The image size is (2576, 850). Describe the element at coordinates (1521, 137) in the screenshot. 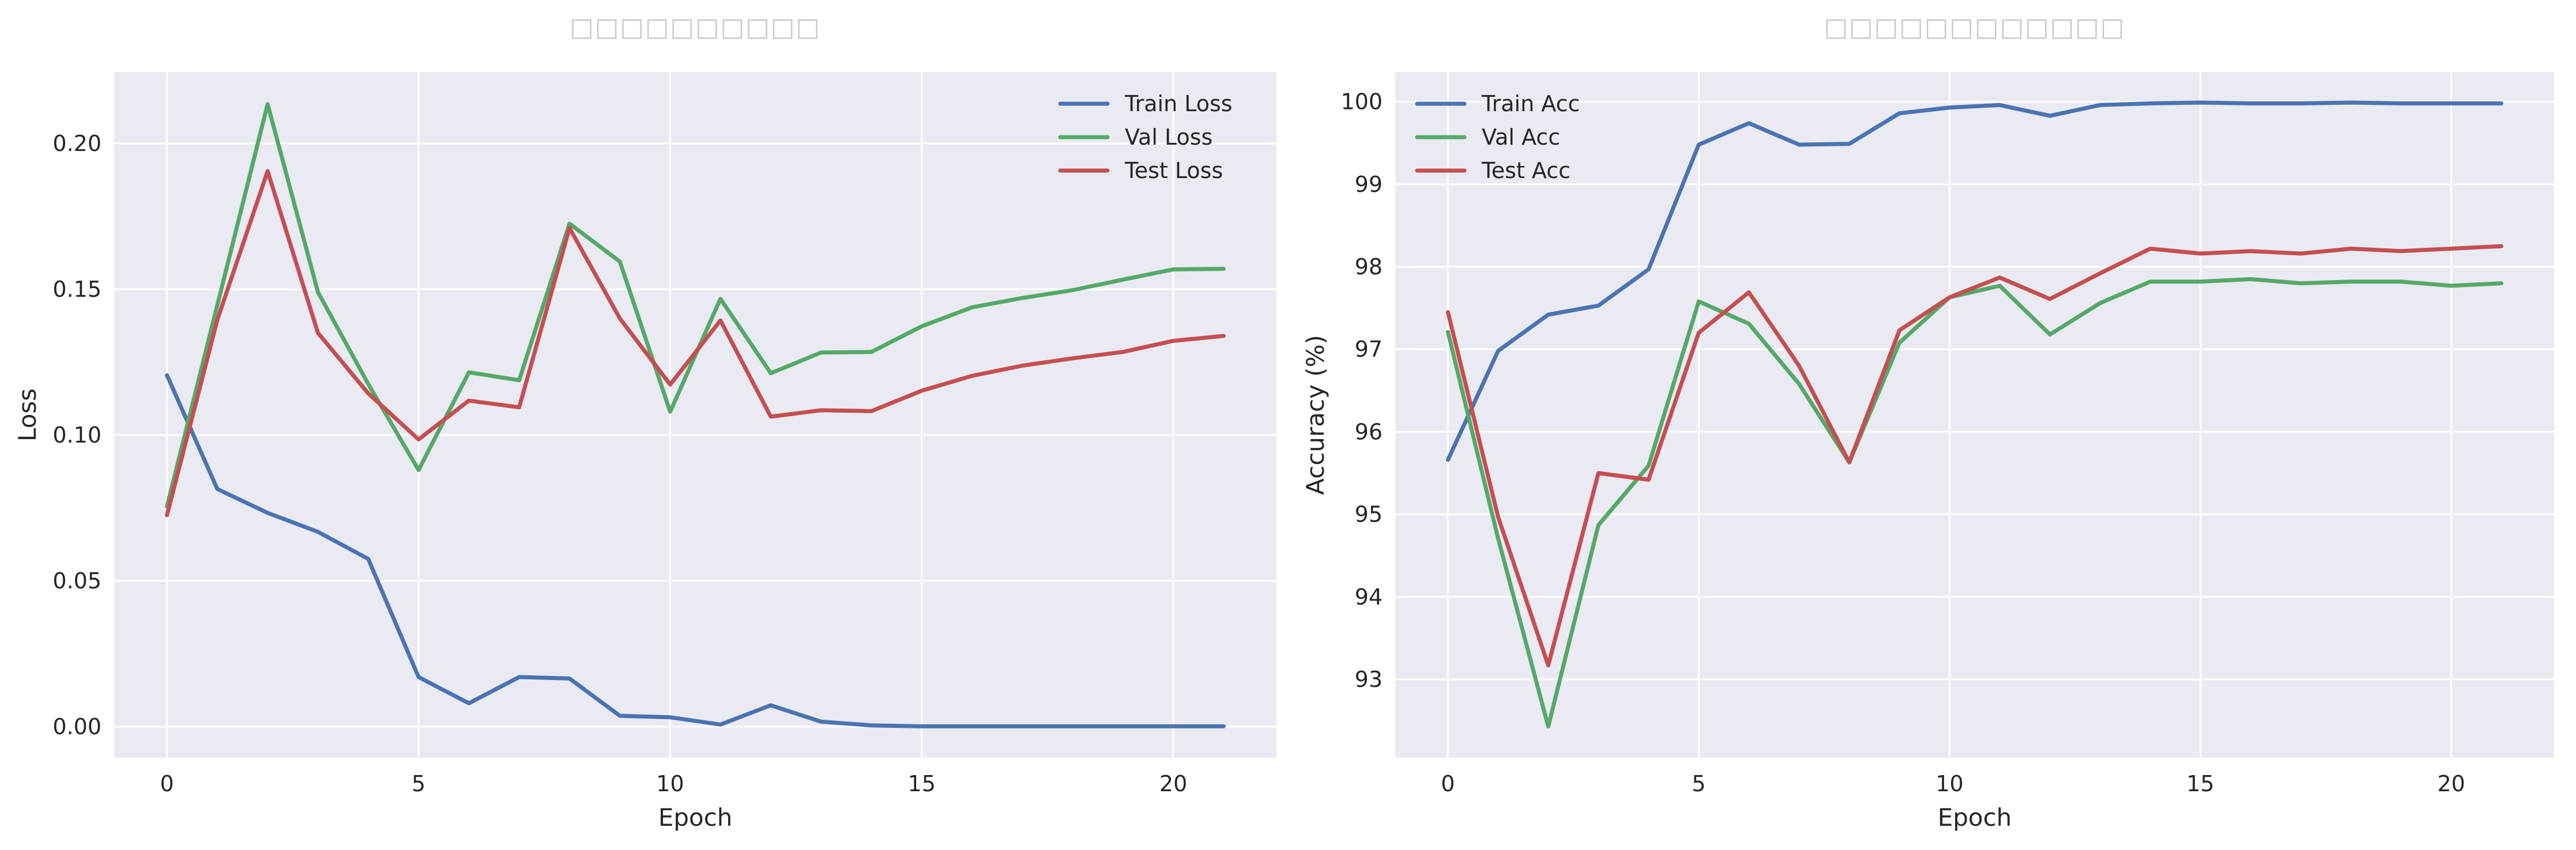

I see `legend-label: Val Acc` at that location.